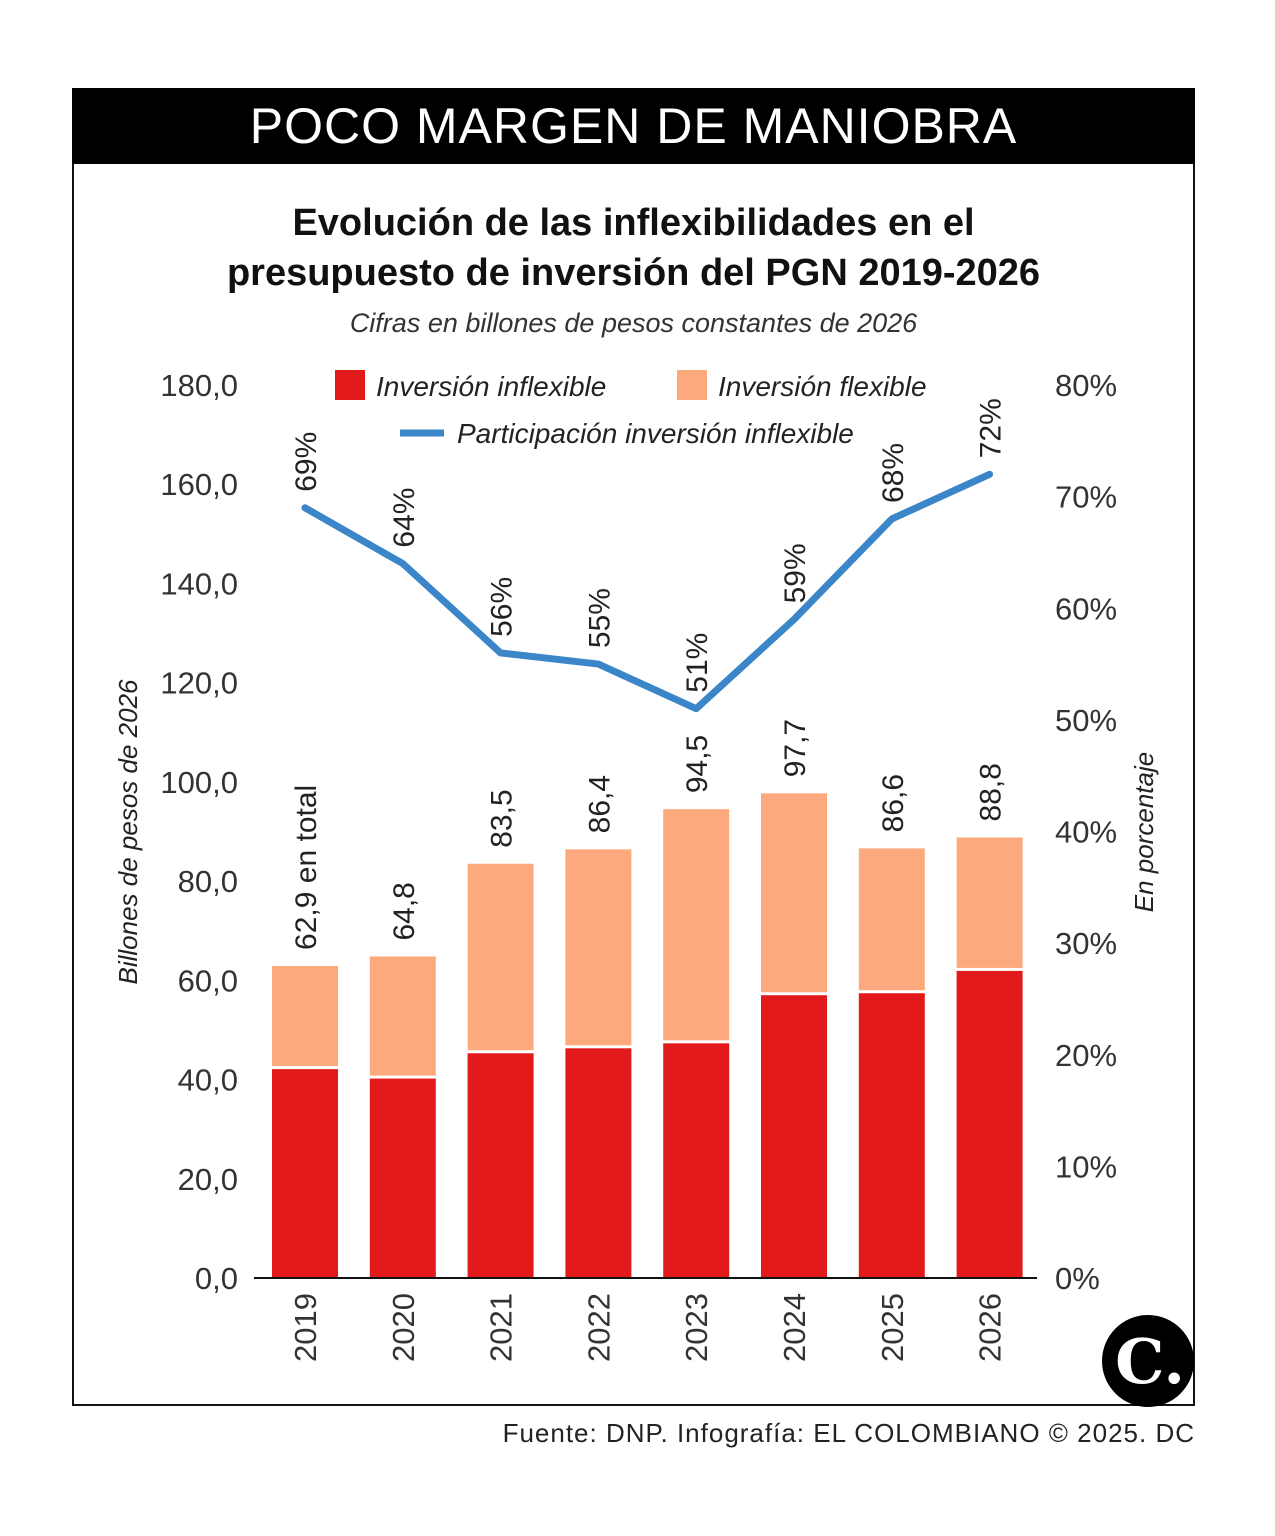  Describe the element at coordinates (647, 591) in the screenshot. I see `line-participacion` at that location.